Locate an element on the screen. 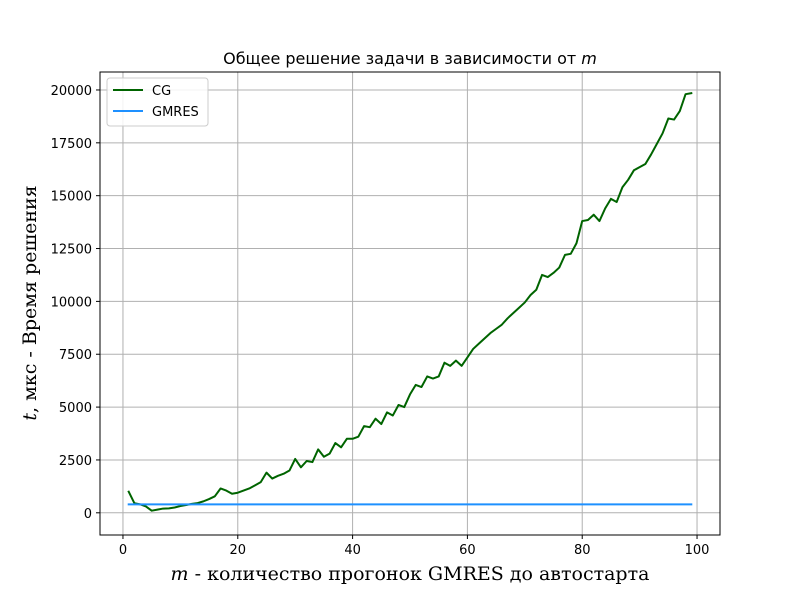  chart-title-text: Общее решение задачи в зависимости от is located at coordinates (402, 58).